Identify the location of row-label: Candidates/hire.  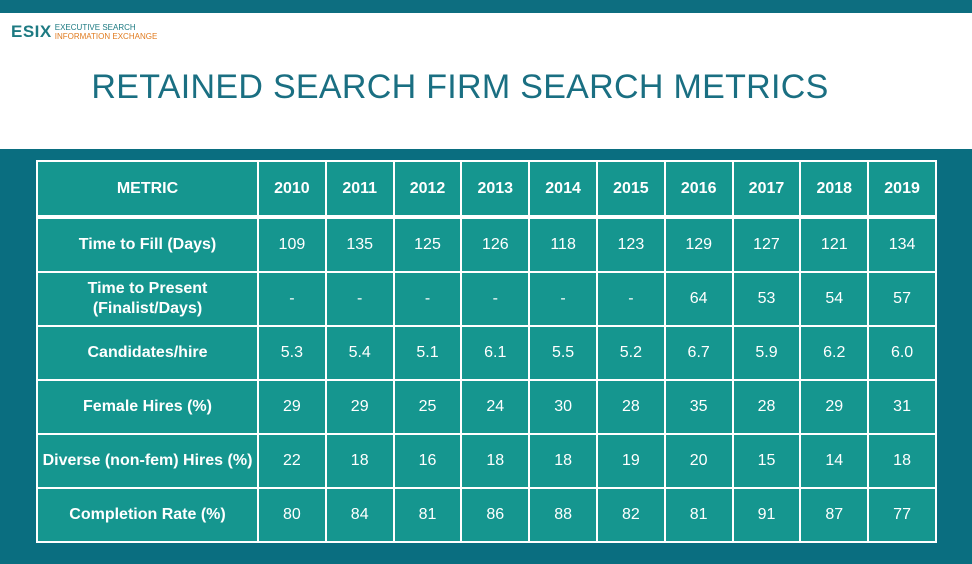
(147, 353).